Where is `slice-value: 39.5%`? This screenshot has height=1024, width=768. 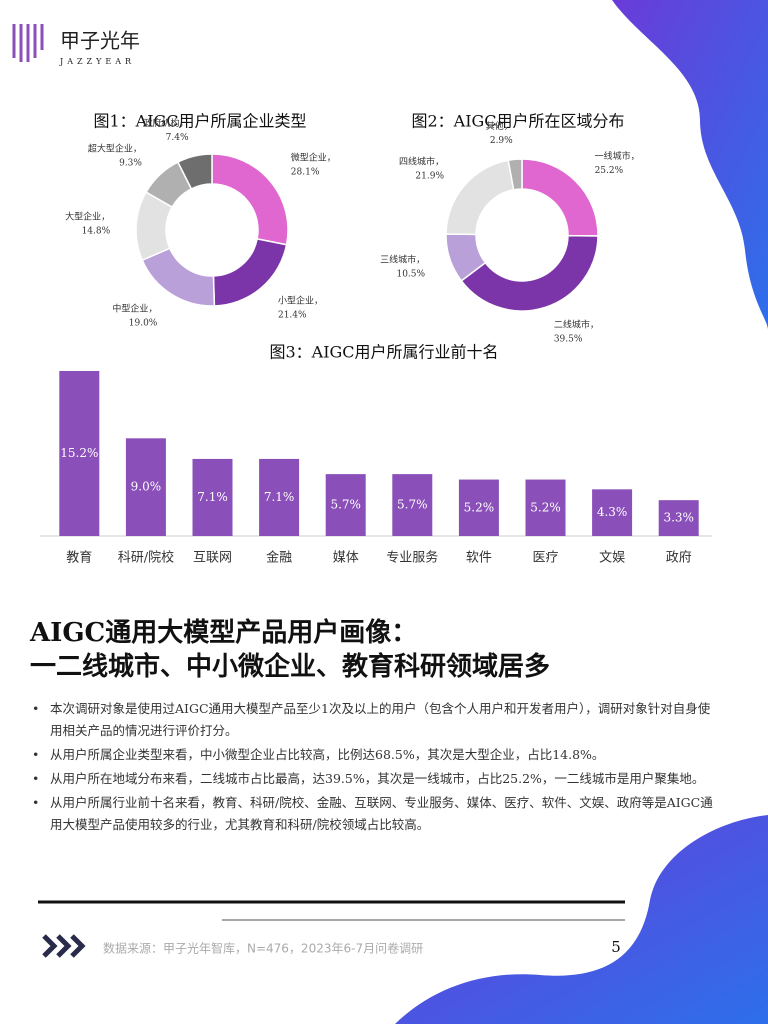 slice-value: 39.5% is located at coordinates (568, 339).